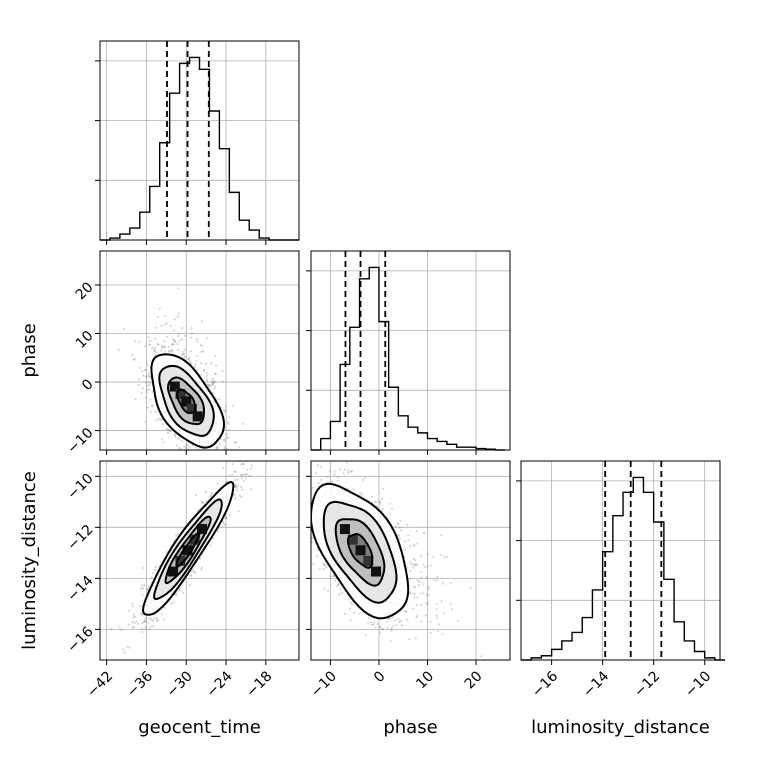 This screenshot has height=760, width=760. I want to click on panel-phase-vs-geocent_time, so click(197, 352).